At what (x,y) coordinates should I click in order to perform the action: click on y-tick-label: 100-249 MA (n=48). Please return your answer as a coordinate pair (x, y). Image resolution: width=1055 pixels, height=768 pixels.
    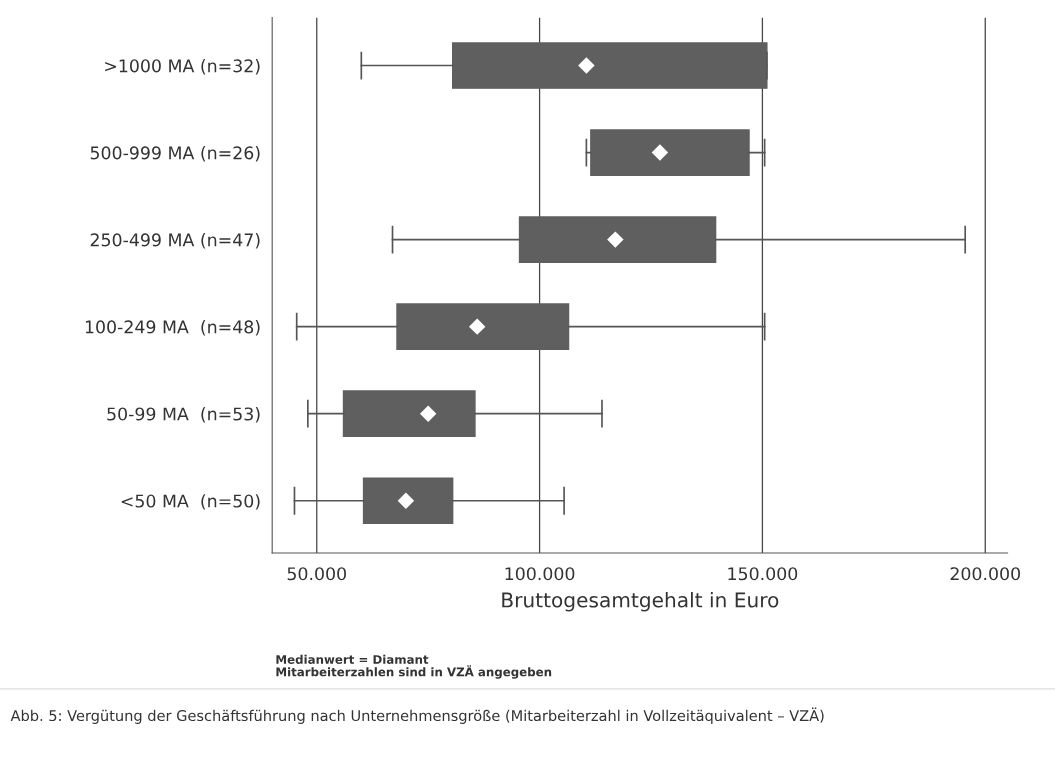
    Looking at the image, I should click on (172, 328).